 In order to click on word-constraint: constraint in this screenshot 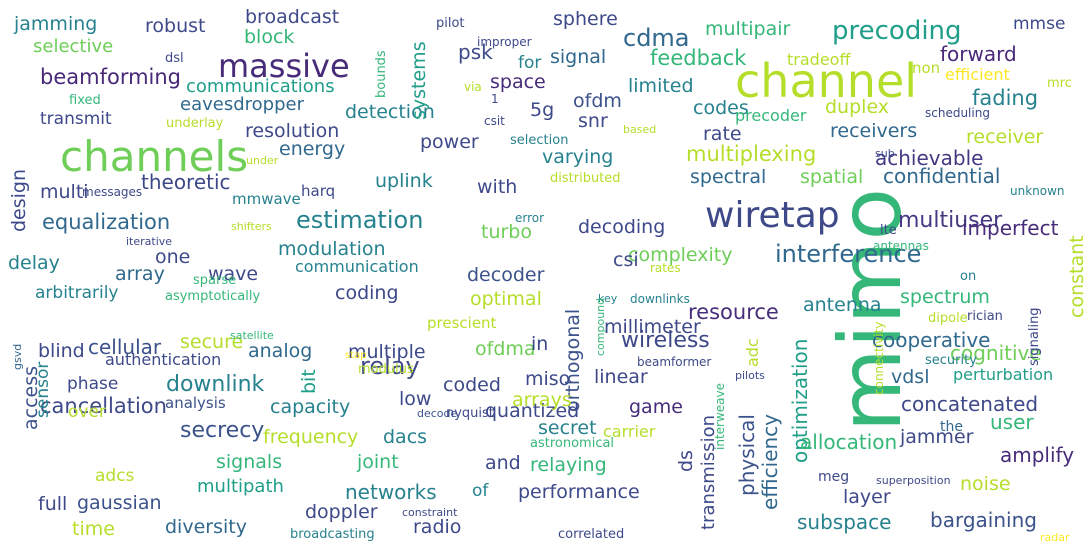, I will do `click(430, 512)`.